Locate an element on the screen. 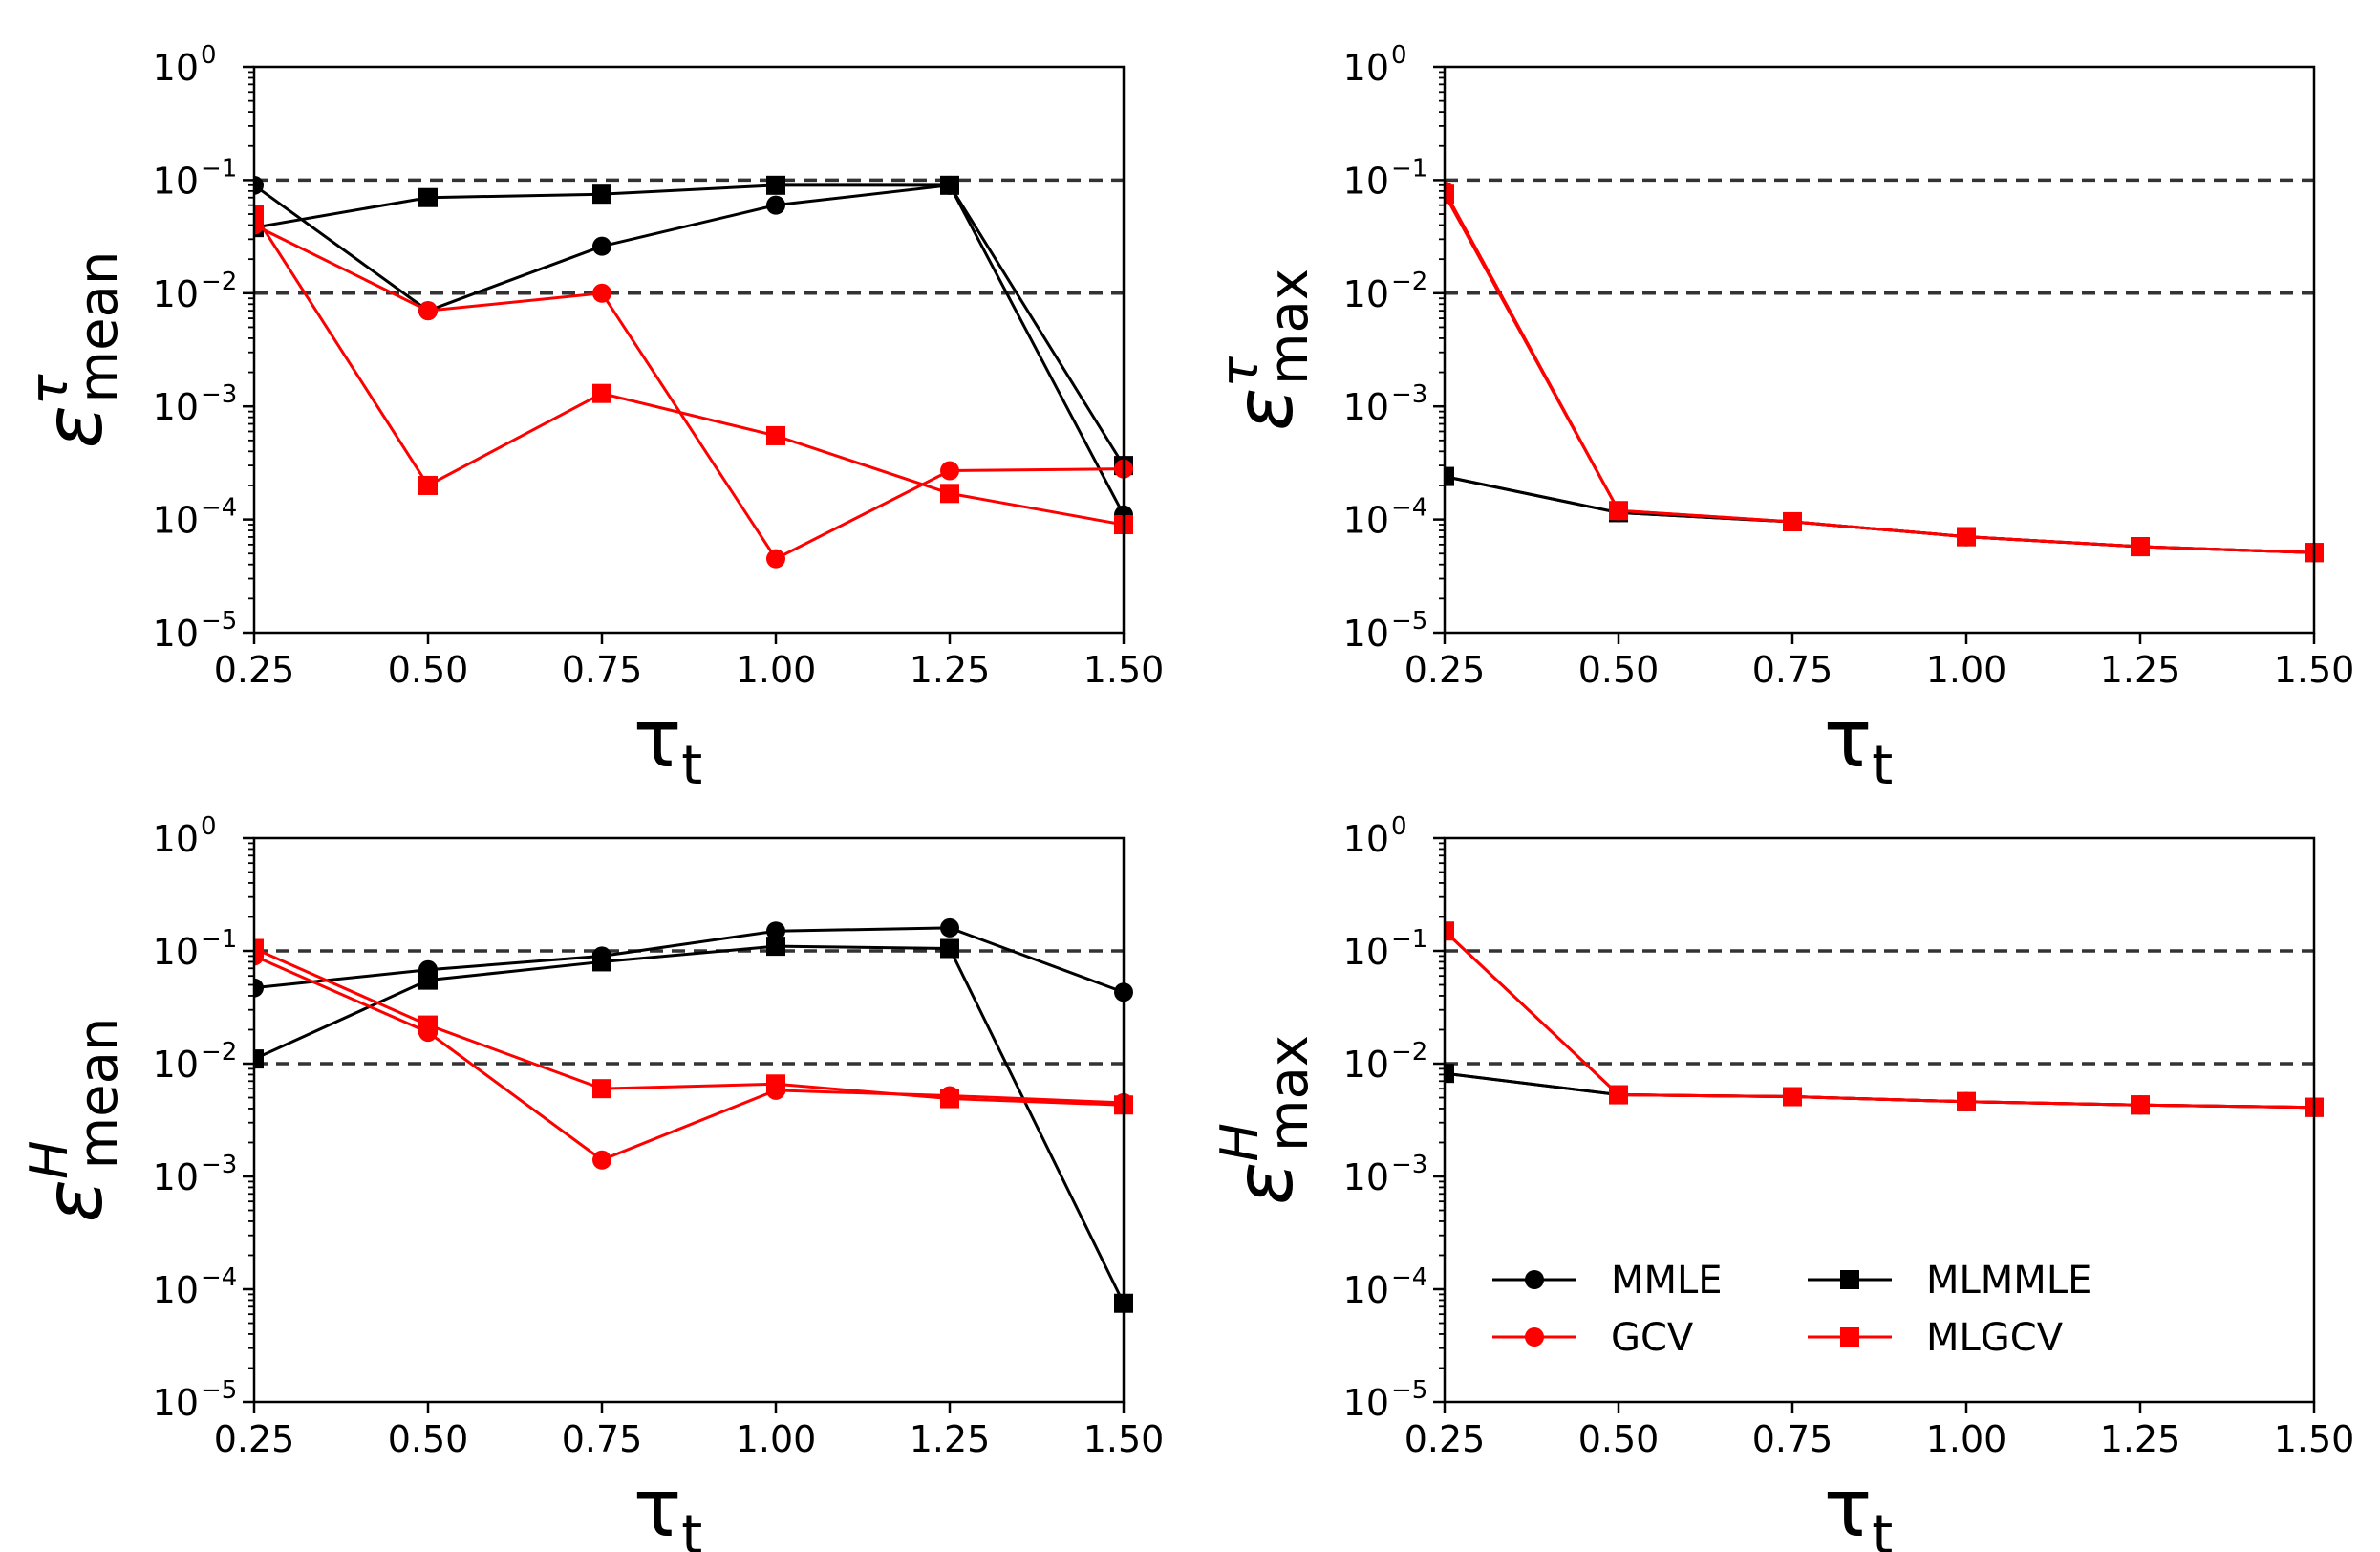 Image resolution: width=2380 pixels, height=1552 pixels. y-axis-label: ετmean is located at coordinates (74, 350).